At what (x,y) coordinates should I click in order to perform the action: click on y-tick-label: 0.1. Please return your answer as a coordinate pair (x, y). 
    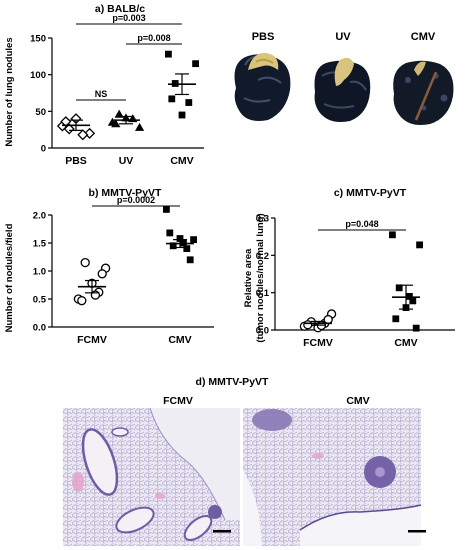
    Looking at the image, I should click on (263, 293).